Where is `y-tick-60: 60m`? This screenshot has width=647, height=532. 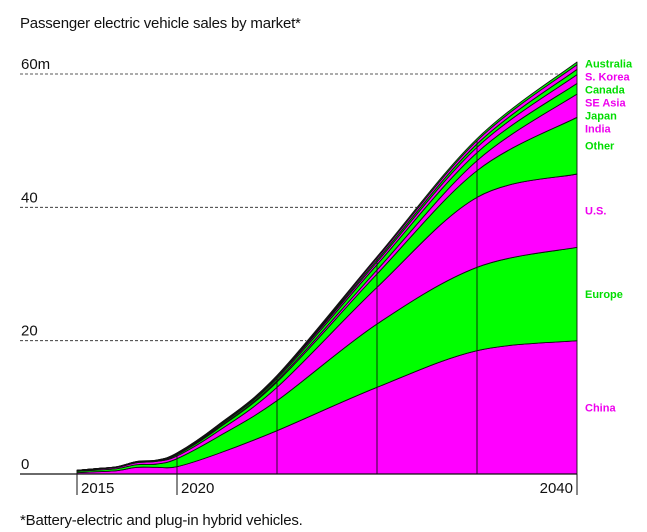 y-tick-60: 60m is located at coordinates (35, 64).